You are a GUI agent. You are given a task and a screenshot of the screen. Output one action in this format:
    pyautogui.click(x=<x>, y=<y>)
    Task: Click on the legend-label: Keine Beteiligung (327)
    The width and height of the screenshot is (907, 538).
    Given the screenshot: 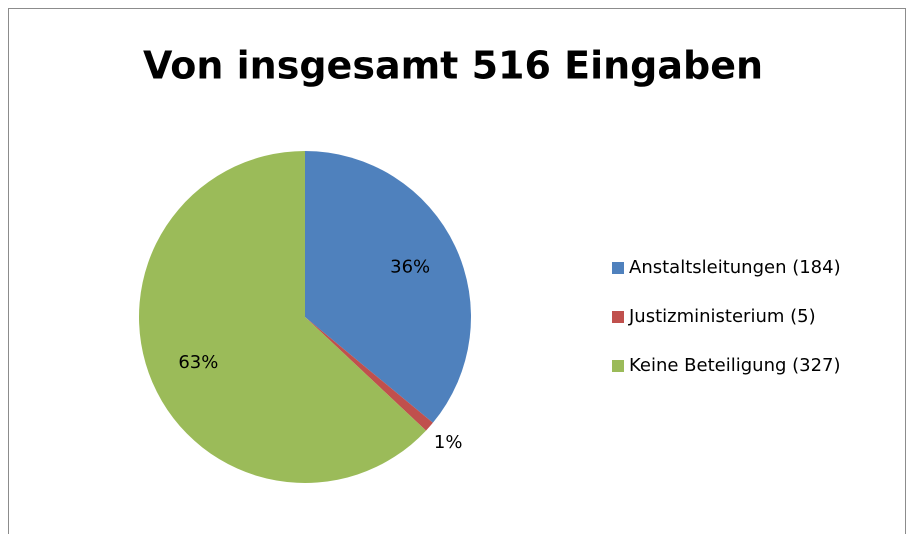 What is the action you would take?
    pyautogui.click(x=735, y=365)
    